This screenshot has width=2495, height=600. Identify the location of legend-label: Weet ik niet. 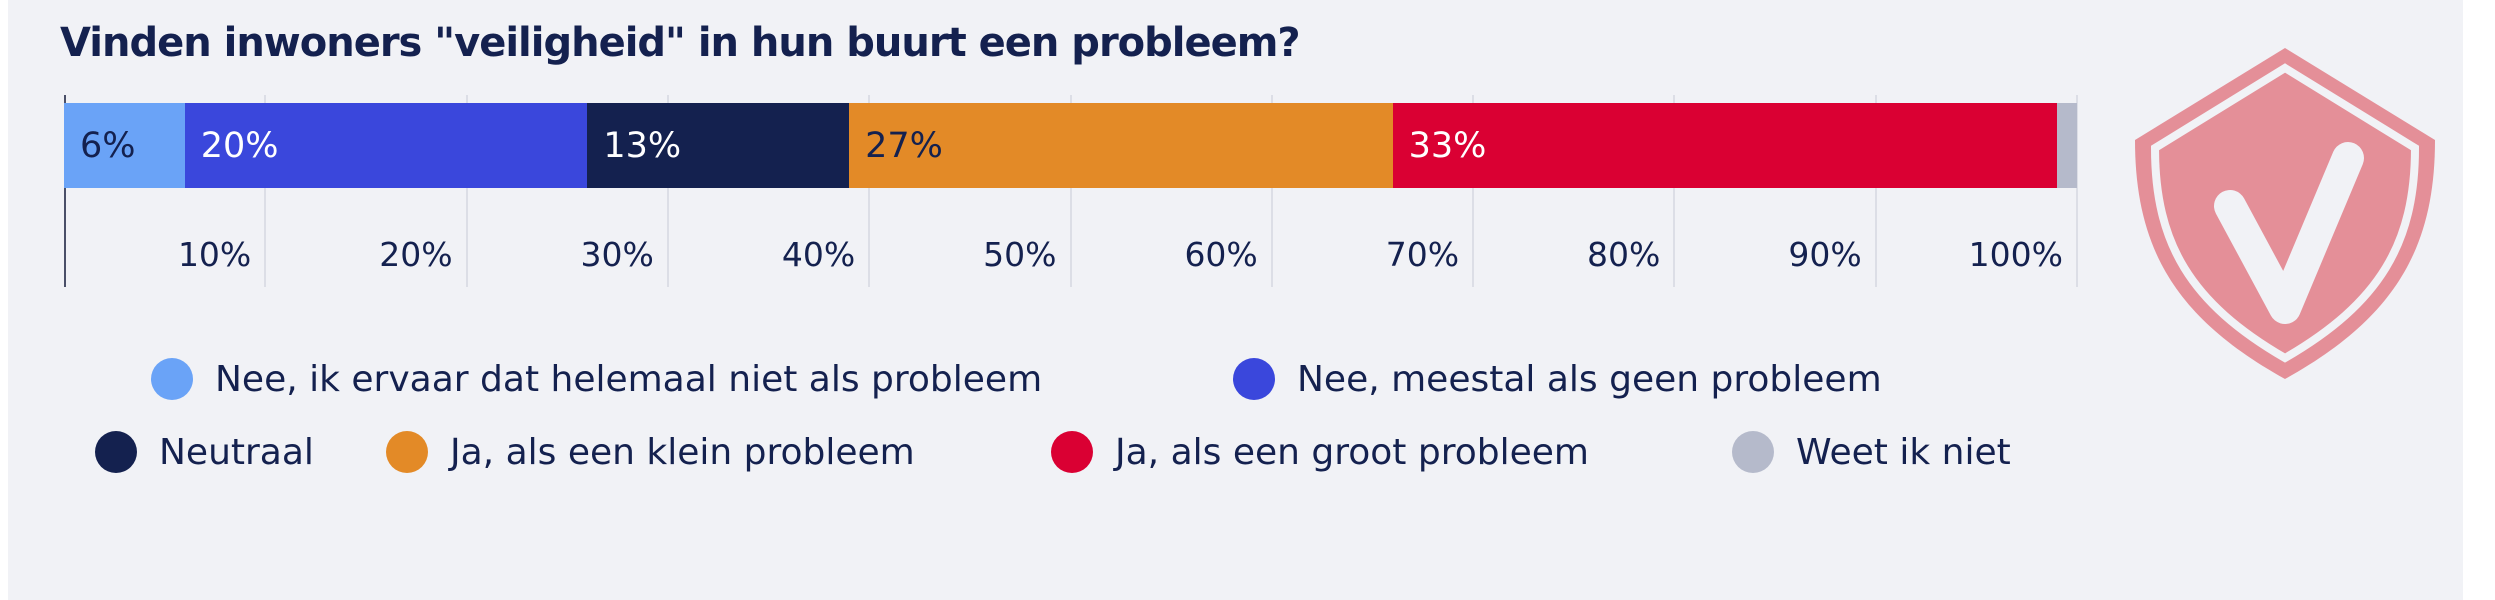
(1903, 452).